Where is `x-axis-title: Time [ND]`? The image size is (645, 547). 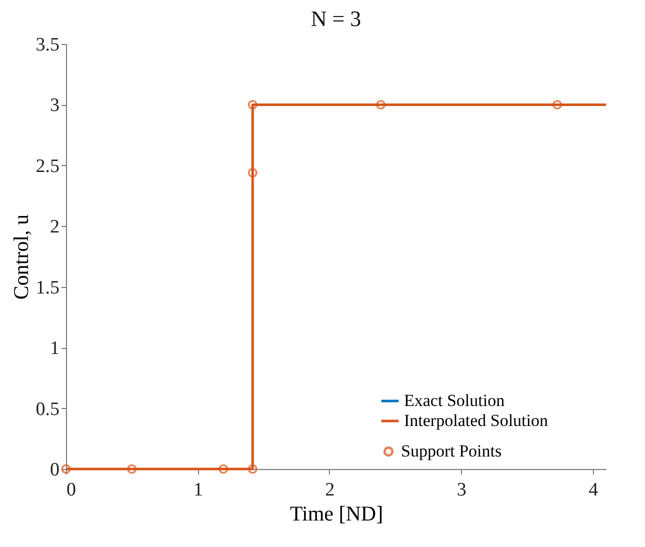
x-axis-title: Time [ND] is located at coordinates (337, 514).